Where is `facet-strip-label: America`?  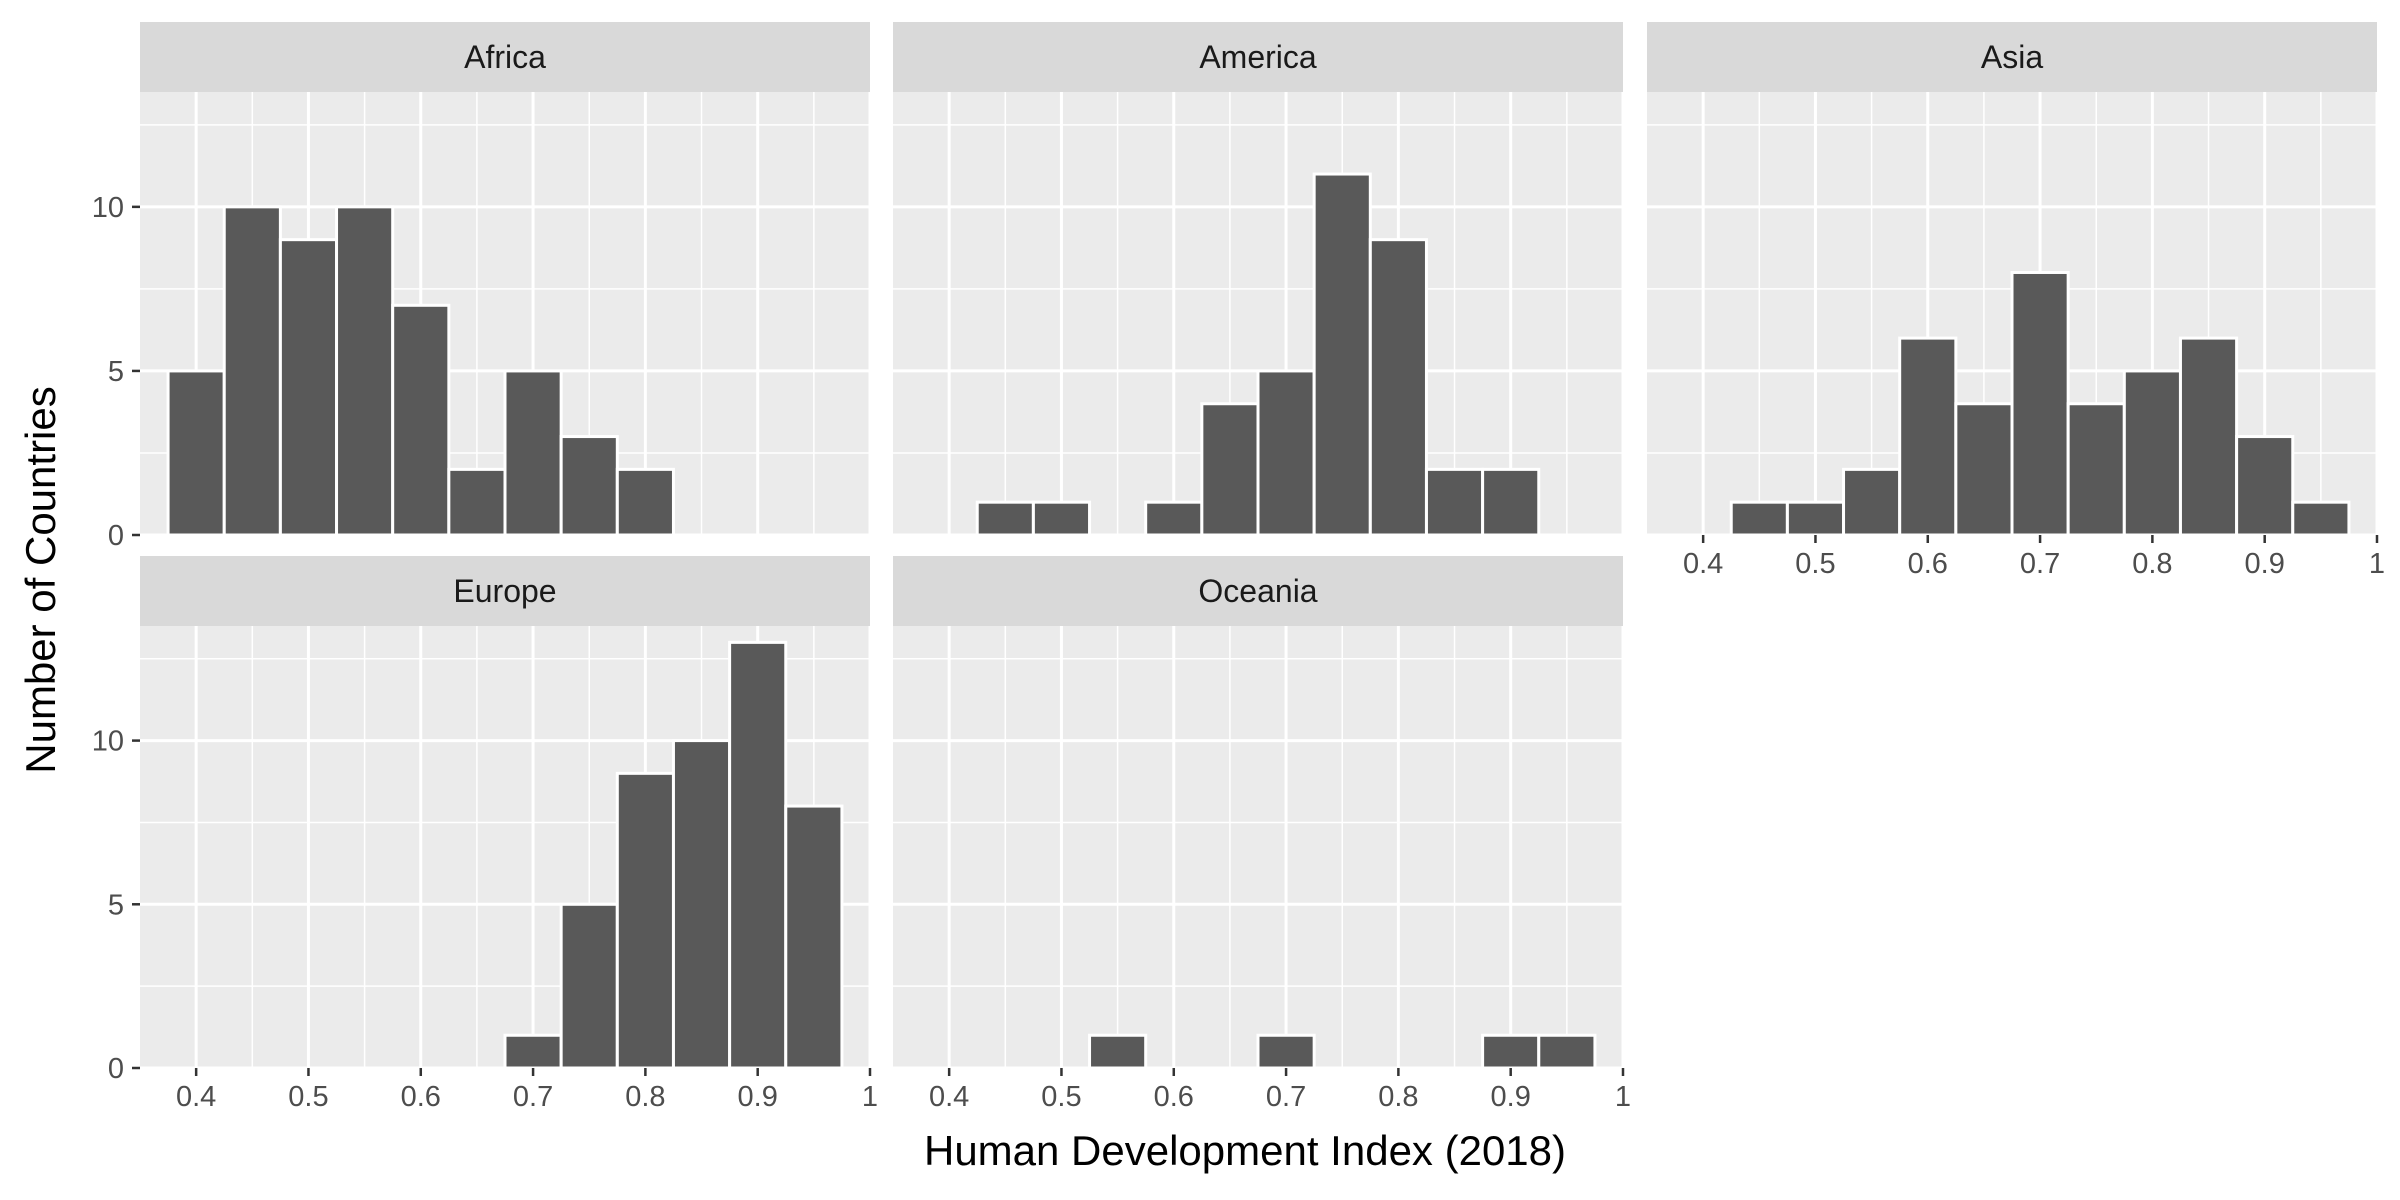
facet-strip-label: America is located at coordinates (1258, 57).